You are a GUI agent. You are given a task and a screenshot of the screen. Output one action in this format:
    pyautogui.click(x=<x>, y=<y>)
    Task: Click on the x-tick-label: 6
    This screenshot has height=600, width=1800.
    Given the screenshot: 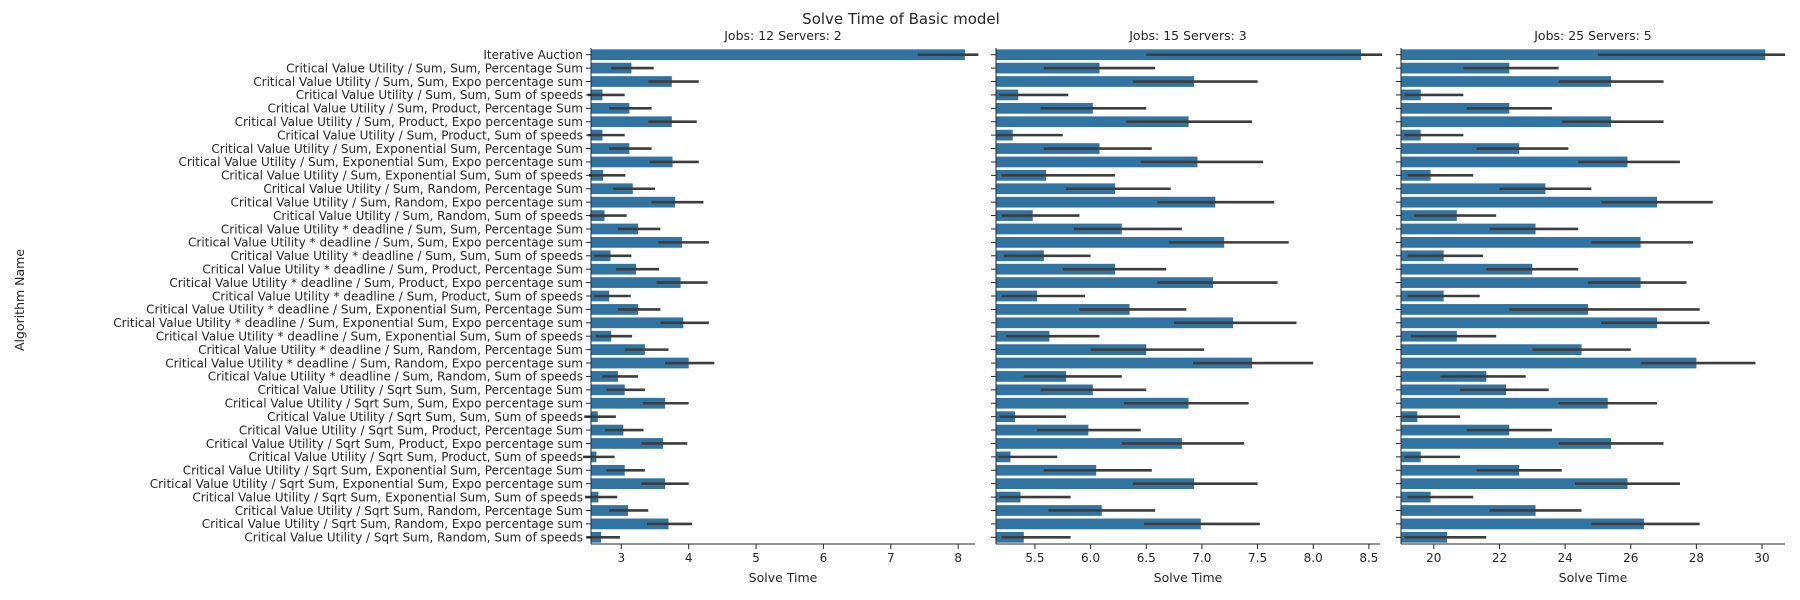 What is the action you would take?
    pyautogui.click(x=824, y=558)
    